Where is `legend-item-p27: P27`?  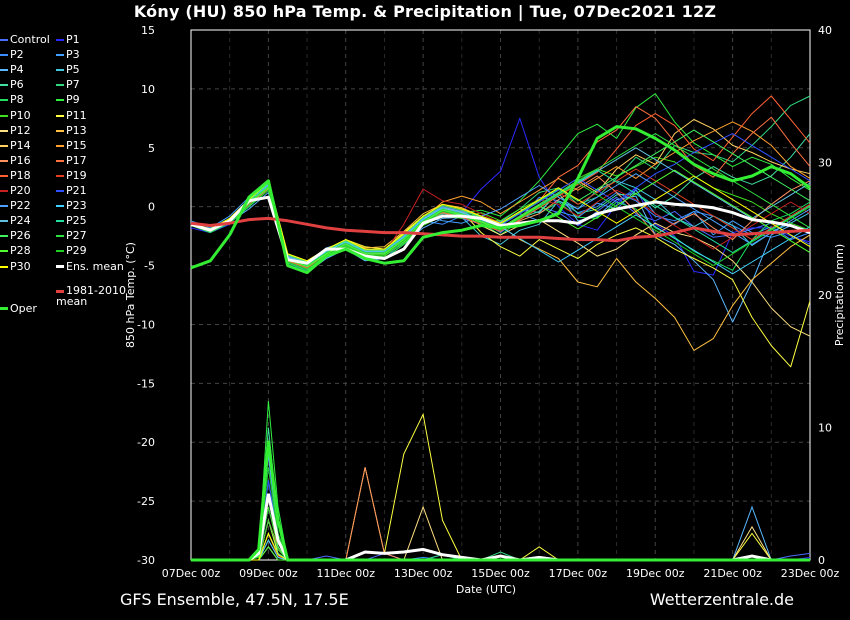 legend-item-p27: P27 is located at coordinates (71, 235).